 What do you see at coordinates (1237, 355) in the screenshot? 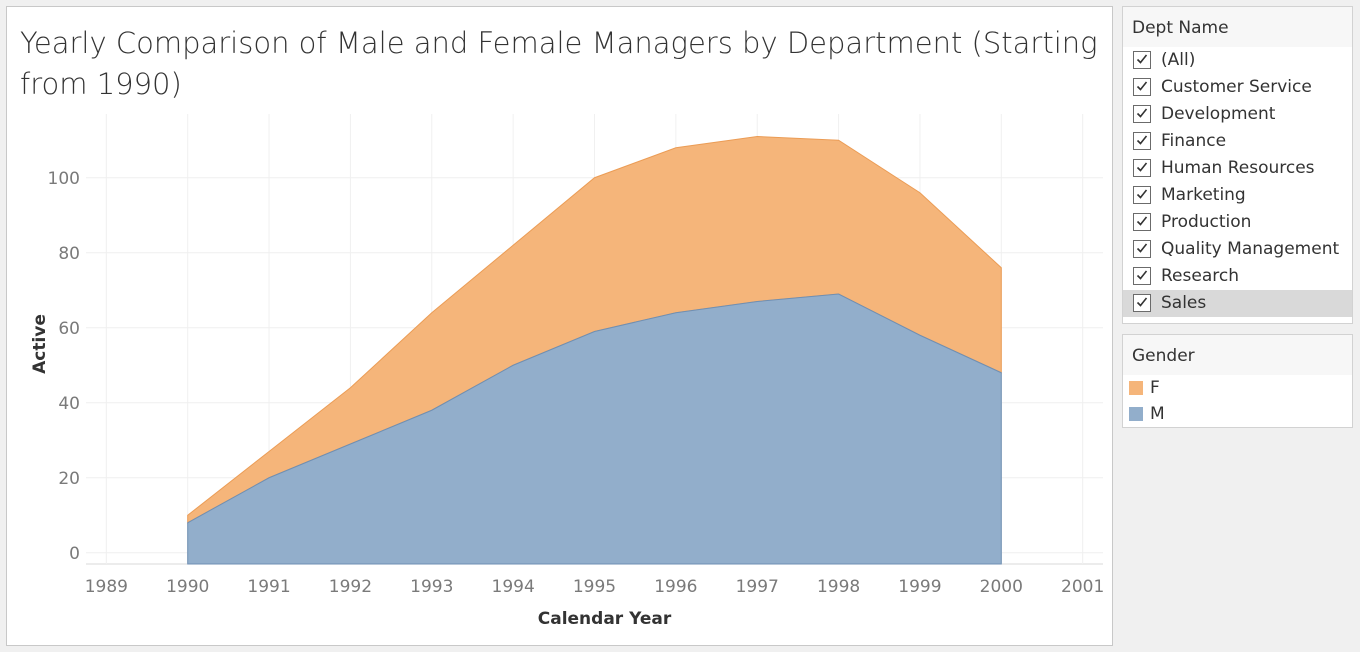
I see `gender-legend-title: Gender` at bounding box center [1237, 355].